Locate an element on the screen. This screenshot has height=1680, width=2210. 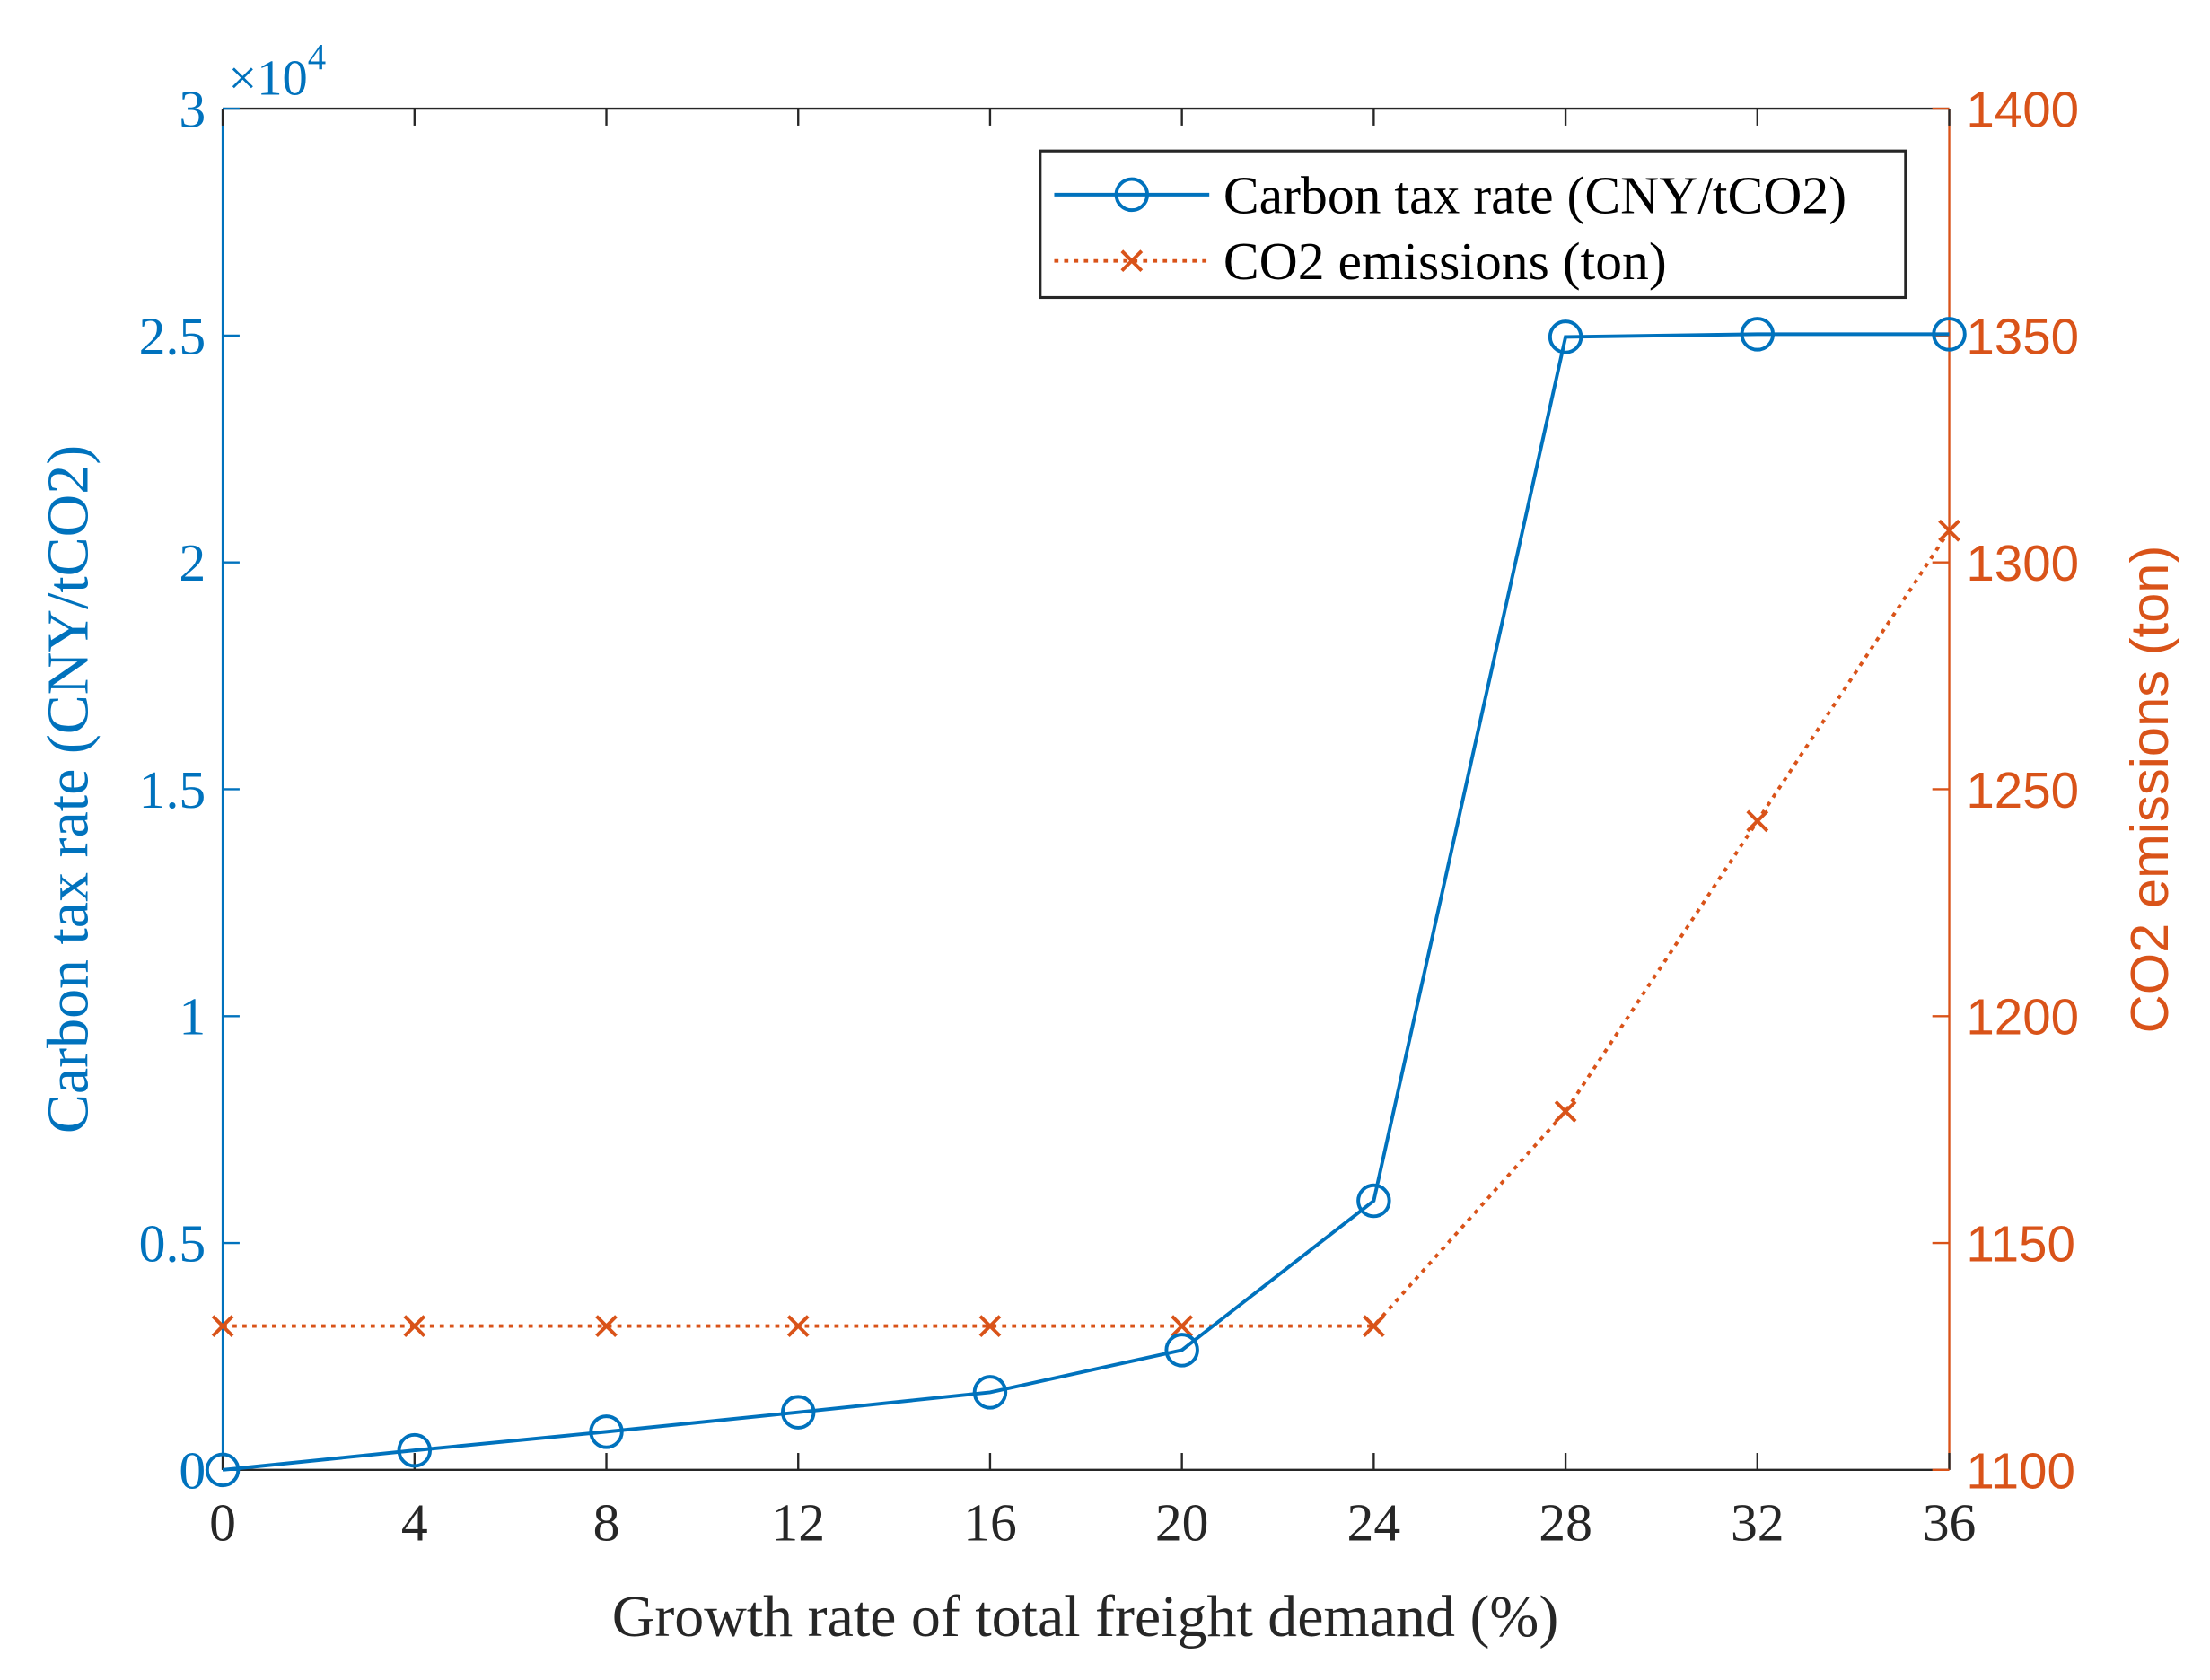
legend-label-co2: CO2 emissions (ton) is located at coordinates (1445, 261).